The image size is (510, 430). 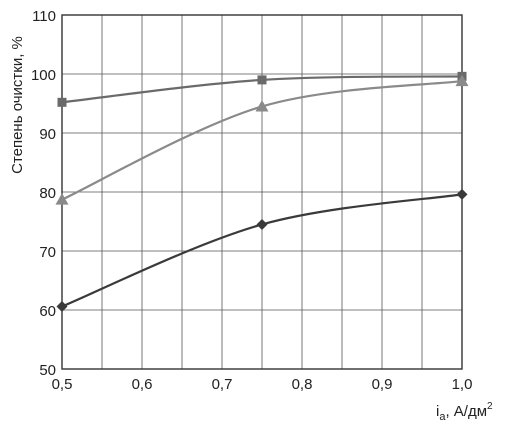 What do you see at coordinates (47, 370) in the screenshot?
I see `y-tick-label: 50` at bounding box center [47, 370].